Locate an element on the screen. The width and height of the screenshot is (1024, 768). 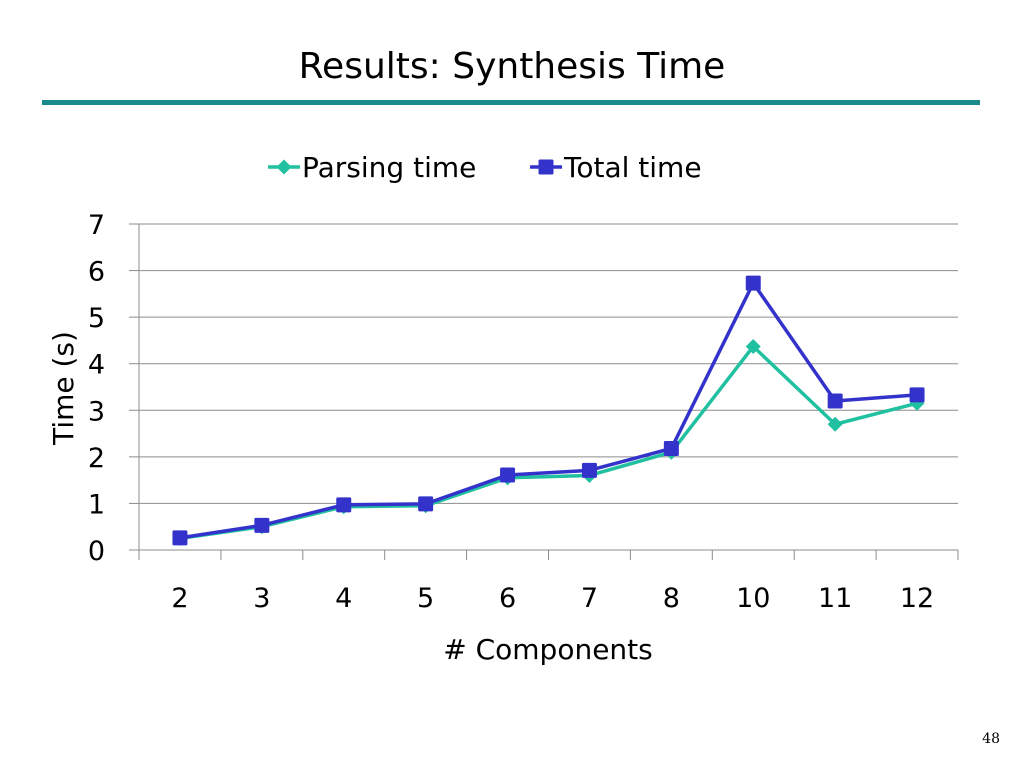
y-tick-labels: 0 1 2 3 4 5 6 7 is located at coordinates (96, 388).